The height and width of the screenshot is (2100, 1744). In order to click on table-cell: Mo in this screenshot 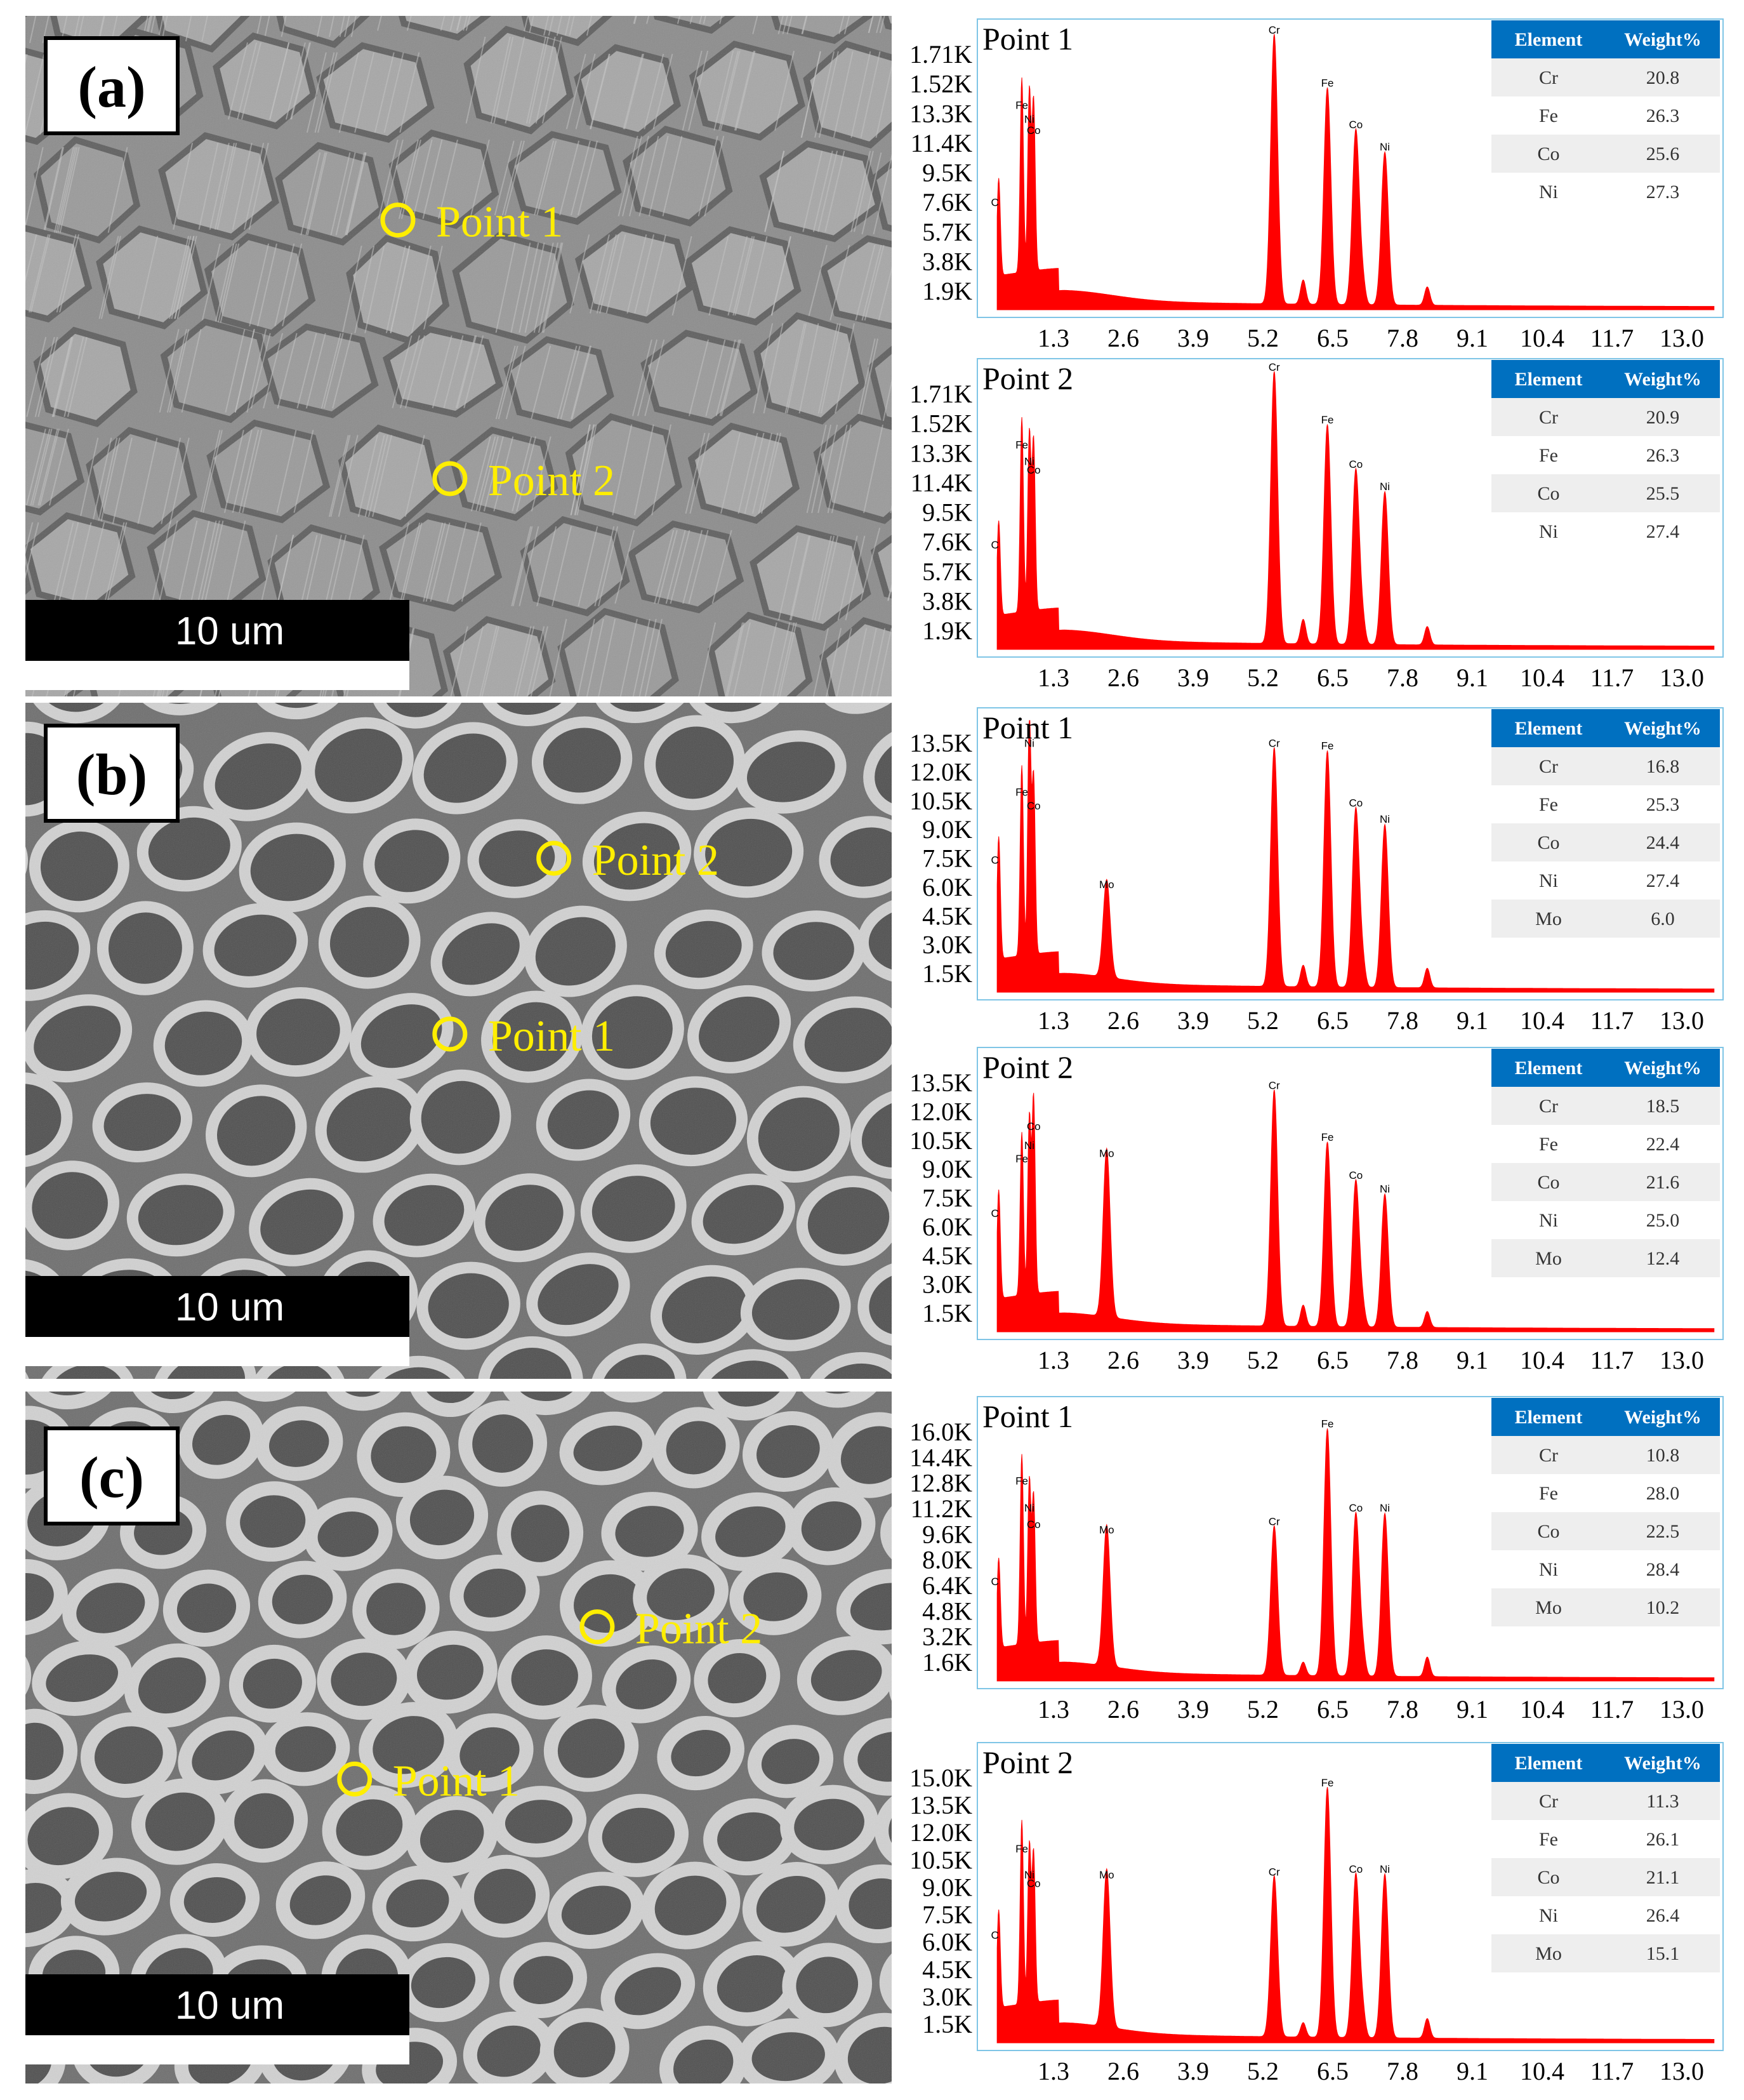, I will do `click(1548, 1608)`.